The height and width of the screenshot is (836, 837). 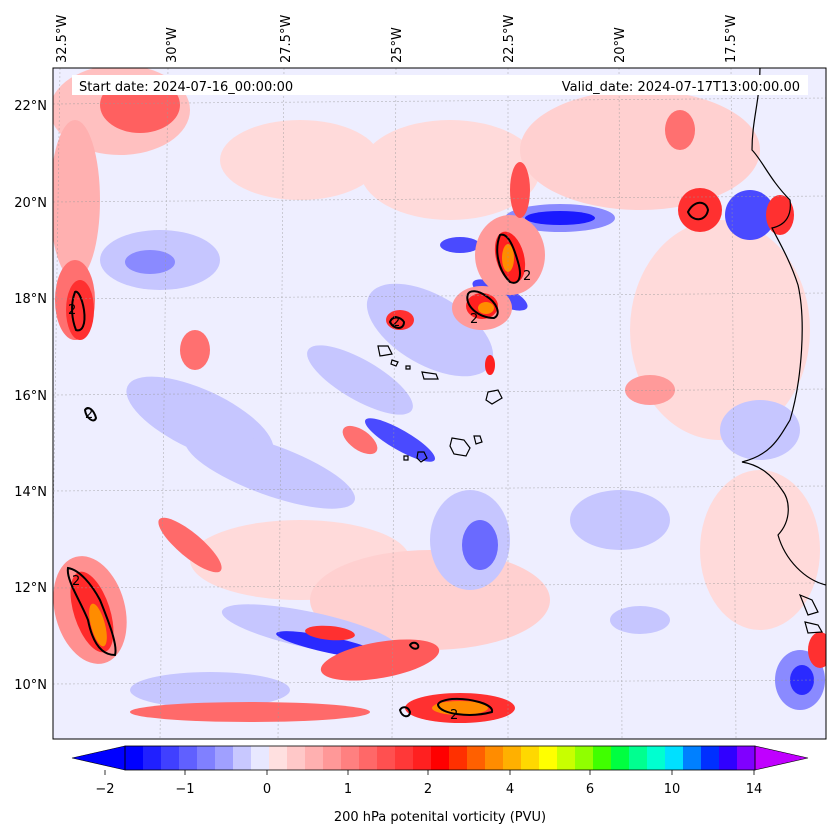 I want to click on colorbar-tick-label: 10, so click(x=672, y=789).